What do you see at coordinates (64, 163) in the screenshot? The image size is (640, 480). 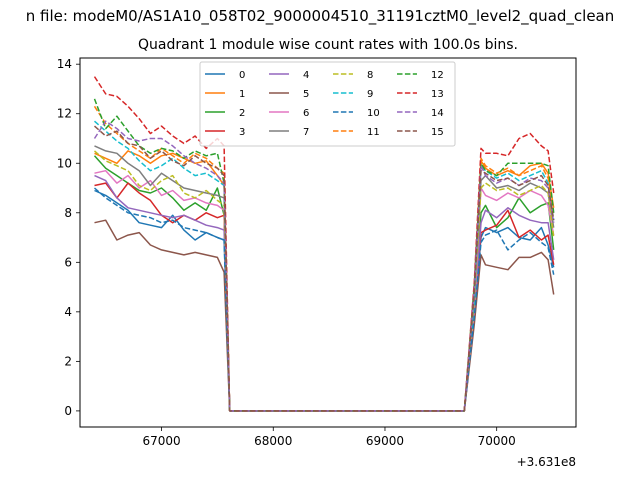 I see `y-tick-label: 10` at bounding box center [64, 163].